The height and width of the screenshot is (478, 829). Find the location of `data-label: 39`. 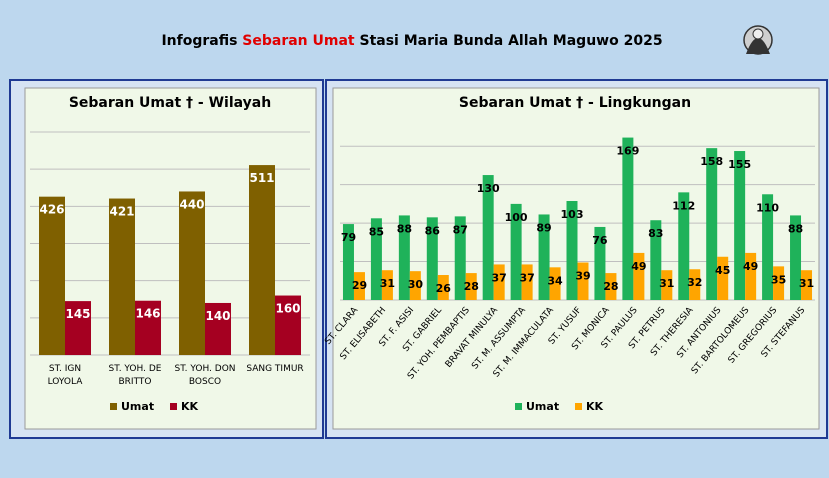

data-label: 39 is located at coordinates (582, 276).